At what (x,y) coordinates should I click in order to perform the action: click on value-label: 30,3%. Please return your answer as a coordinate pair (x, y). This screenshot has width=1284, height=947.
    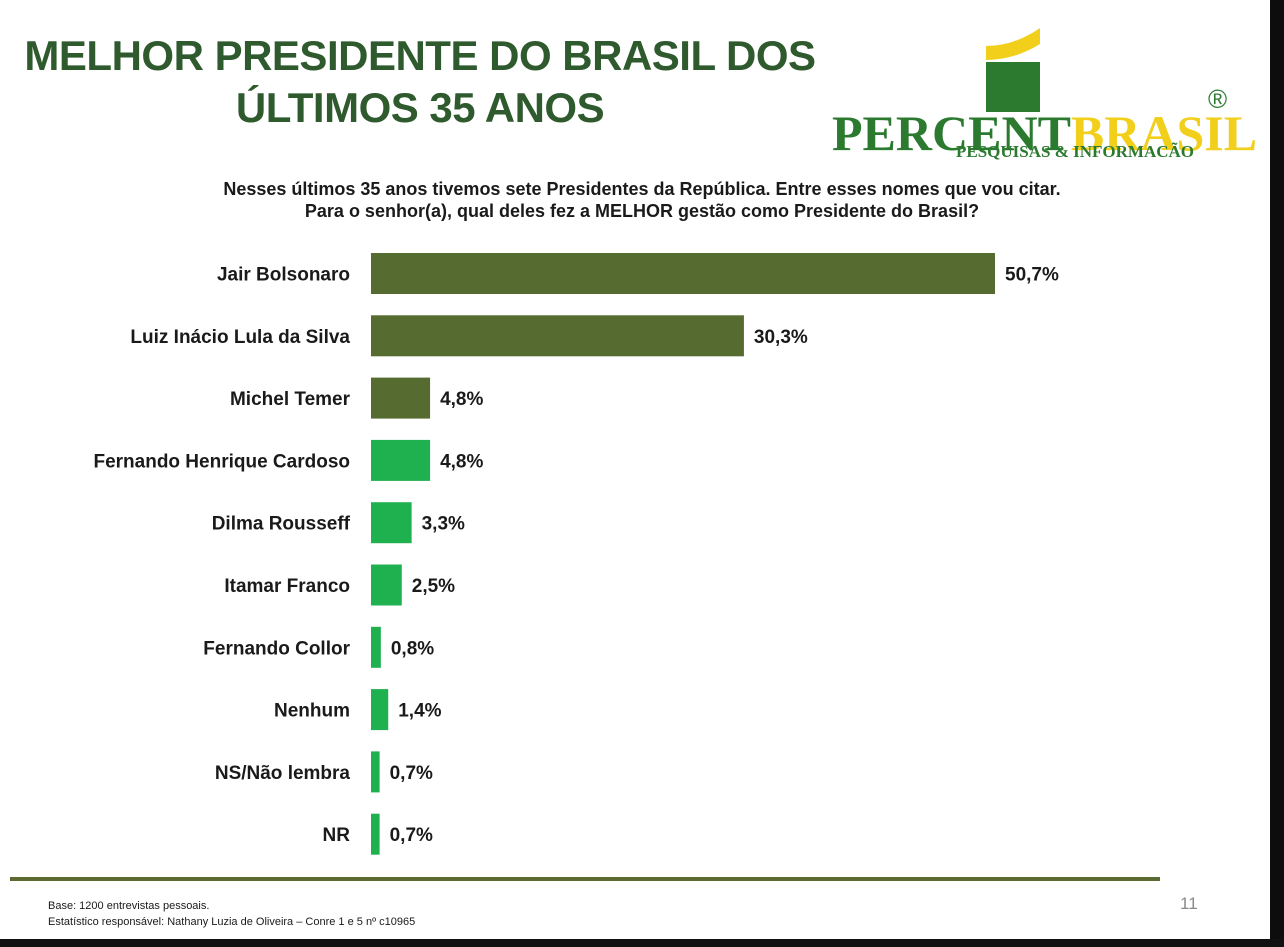
    Looking at the image, I should click on (781, 337).